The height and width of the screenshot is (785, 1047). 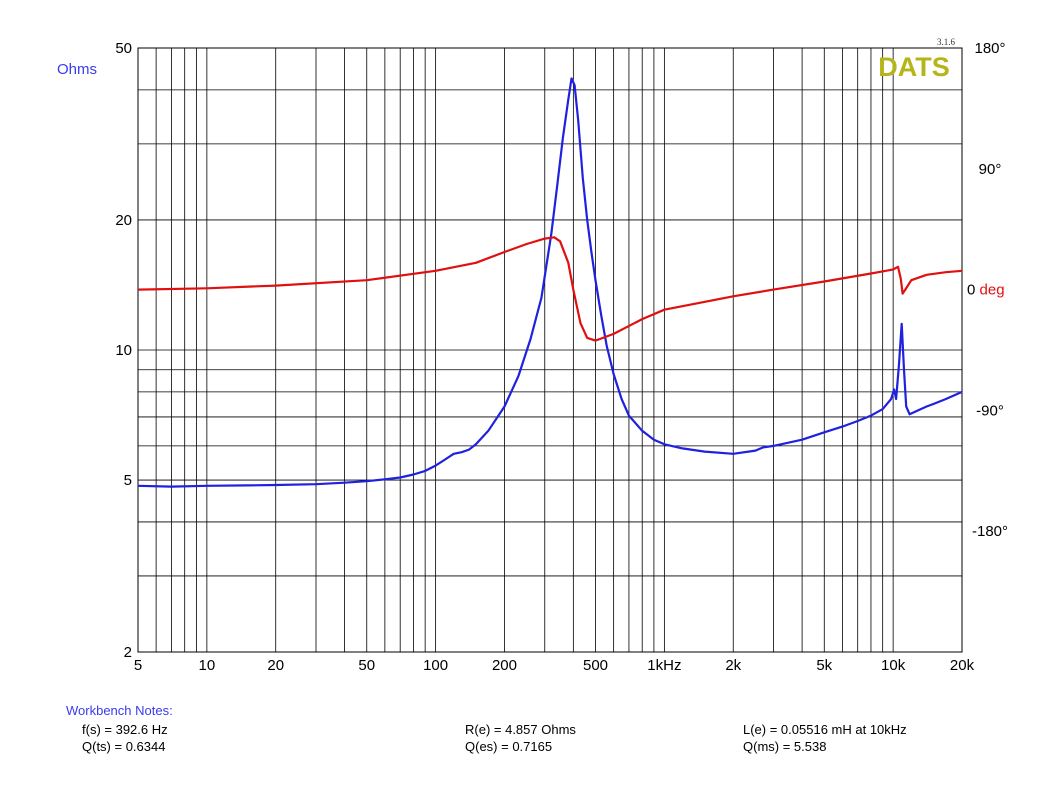 I want to click on x-tick-label: 200, so click(x=504, y=665).